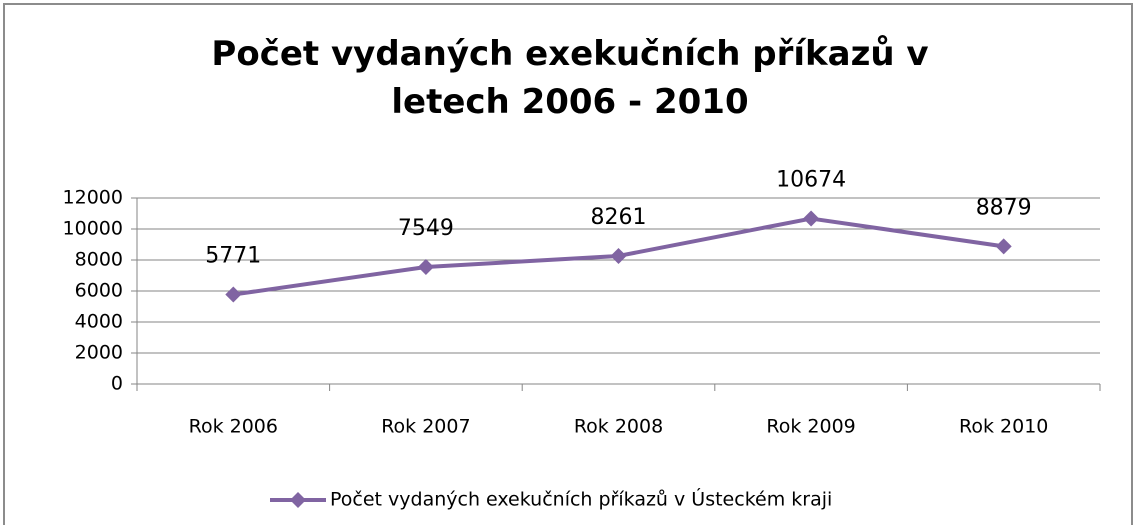  What do you see at coordinates (117, 384) in the screenshot?
I see `y-tick-label: 0` at bounding box center [117, 384].